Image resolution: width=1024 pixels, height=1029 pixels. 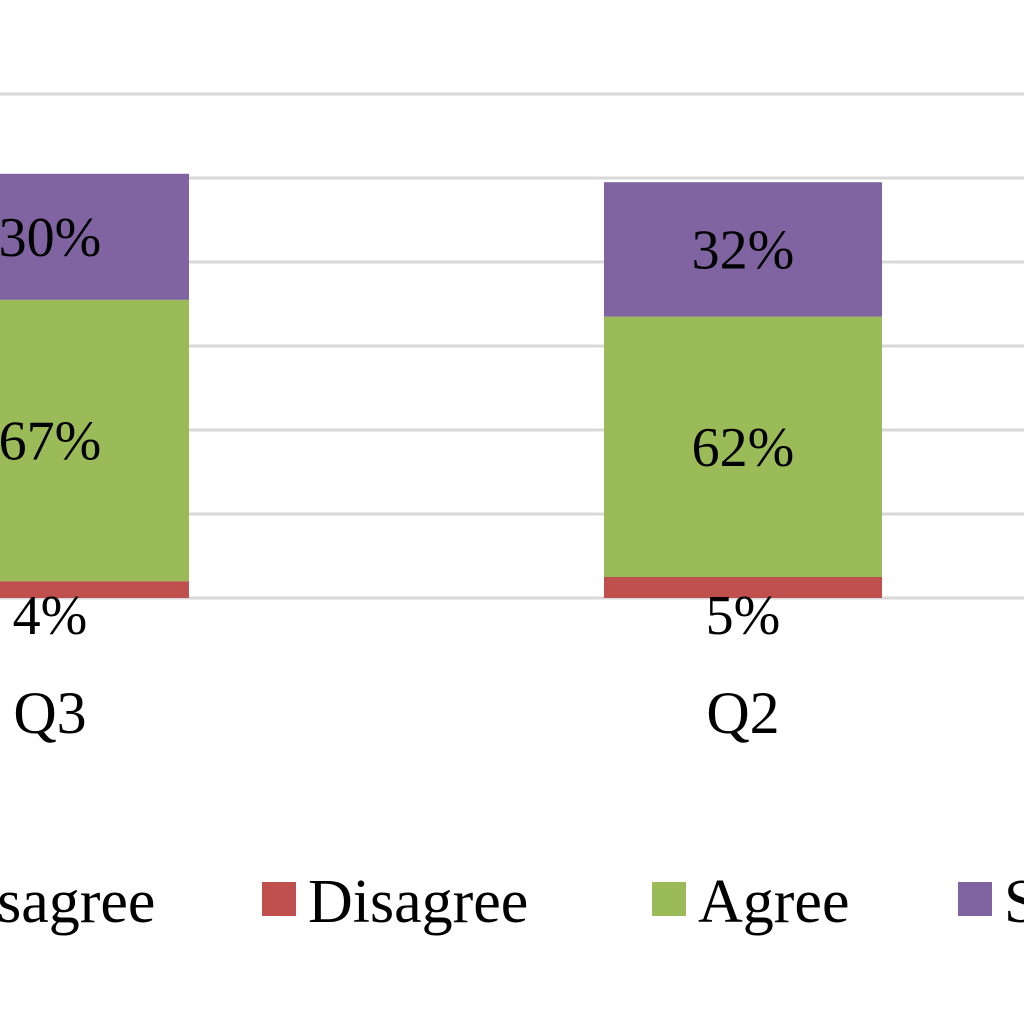 I want to click on category-label: Q3, so click(x=49, y=713).